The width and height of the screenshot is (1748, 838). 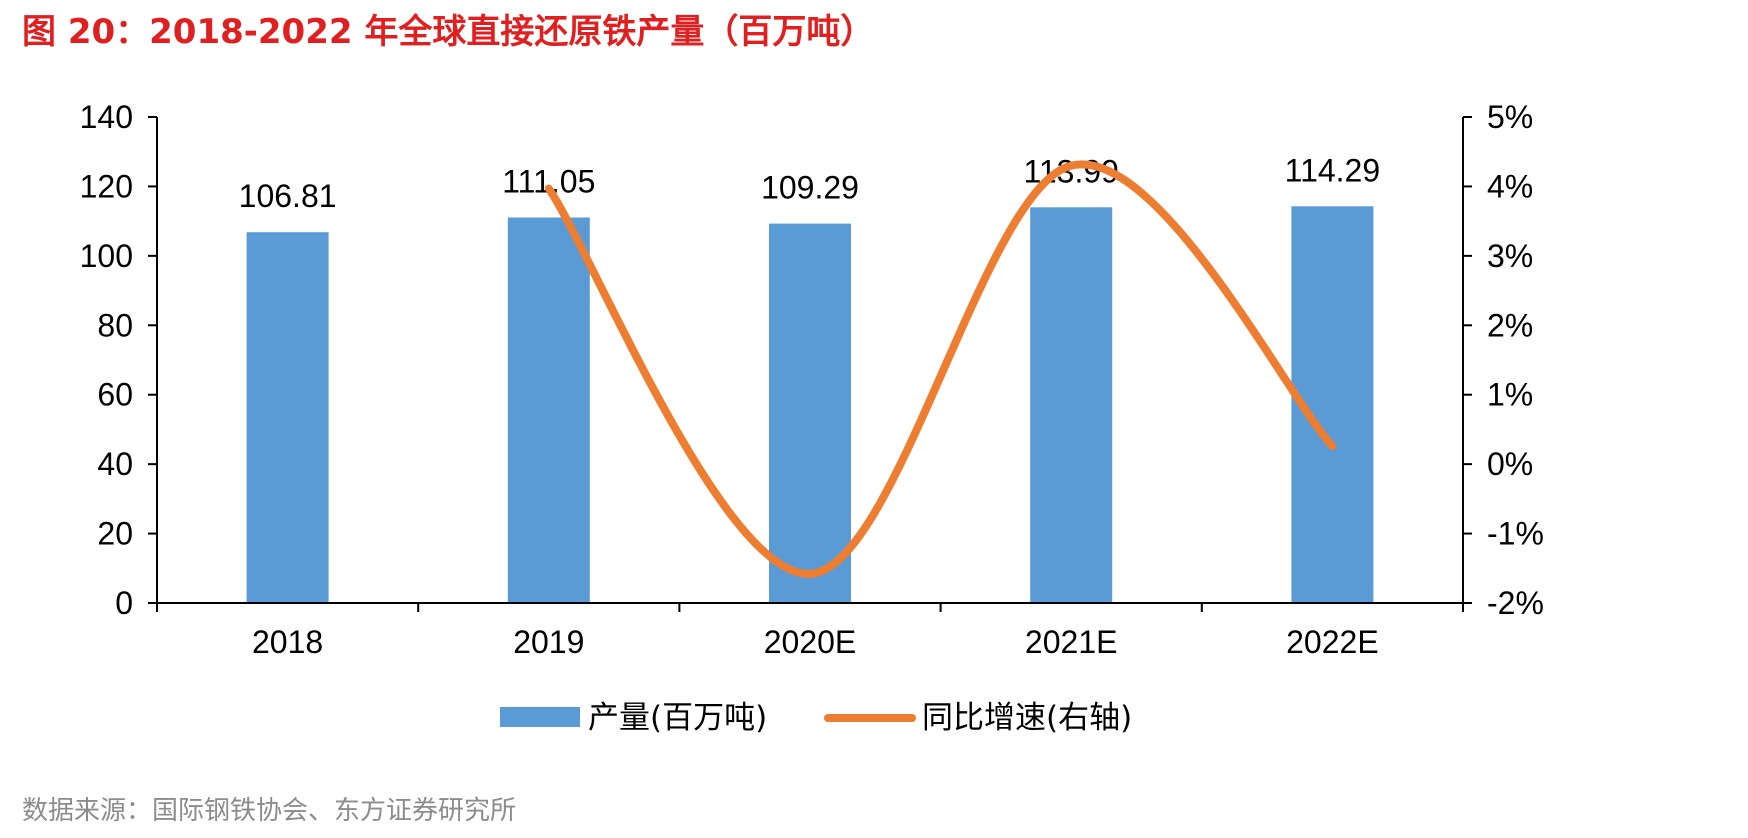 I want to click on y-tick-label: 140, so click(x=106, y=117).